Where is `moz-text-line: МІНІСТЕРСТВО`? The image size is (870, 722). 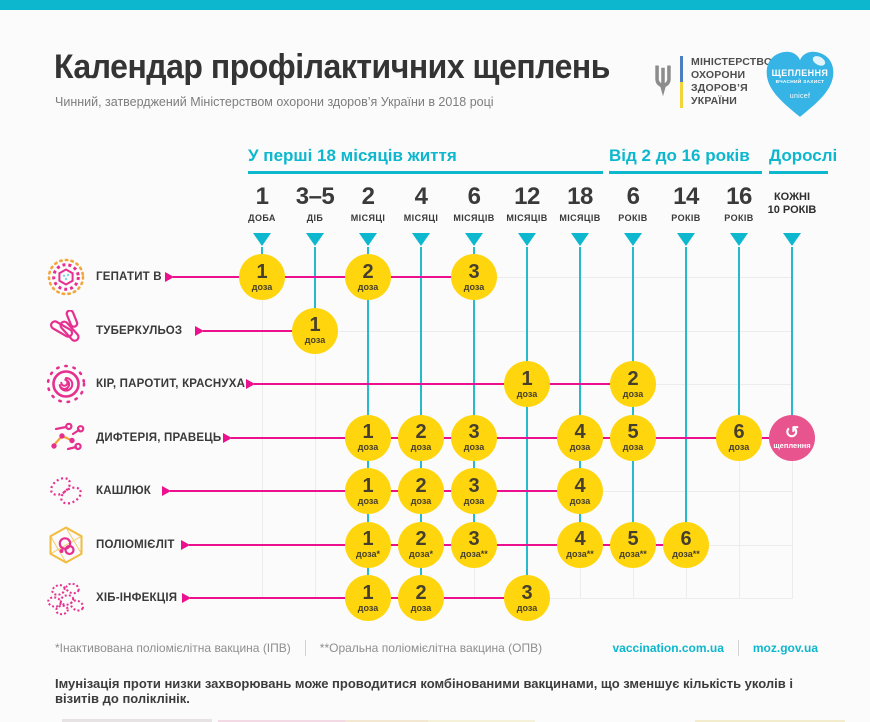 moz-text-line: МІНІСТЕРСТВО is located at coordinates (732, 62).